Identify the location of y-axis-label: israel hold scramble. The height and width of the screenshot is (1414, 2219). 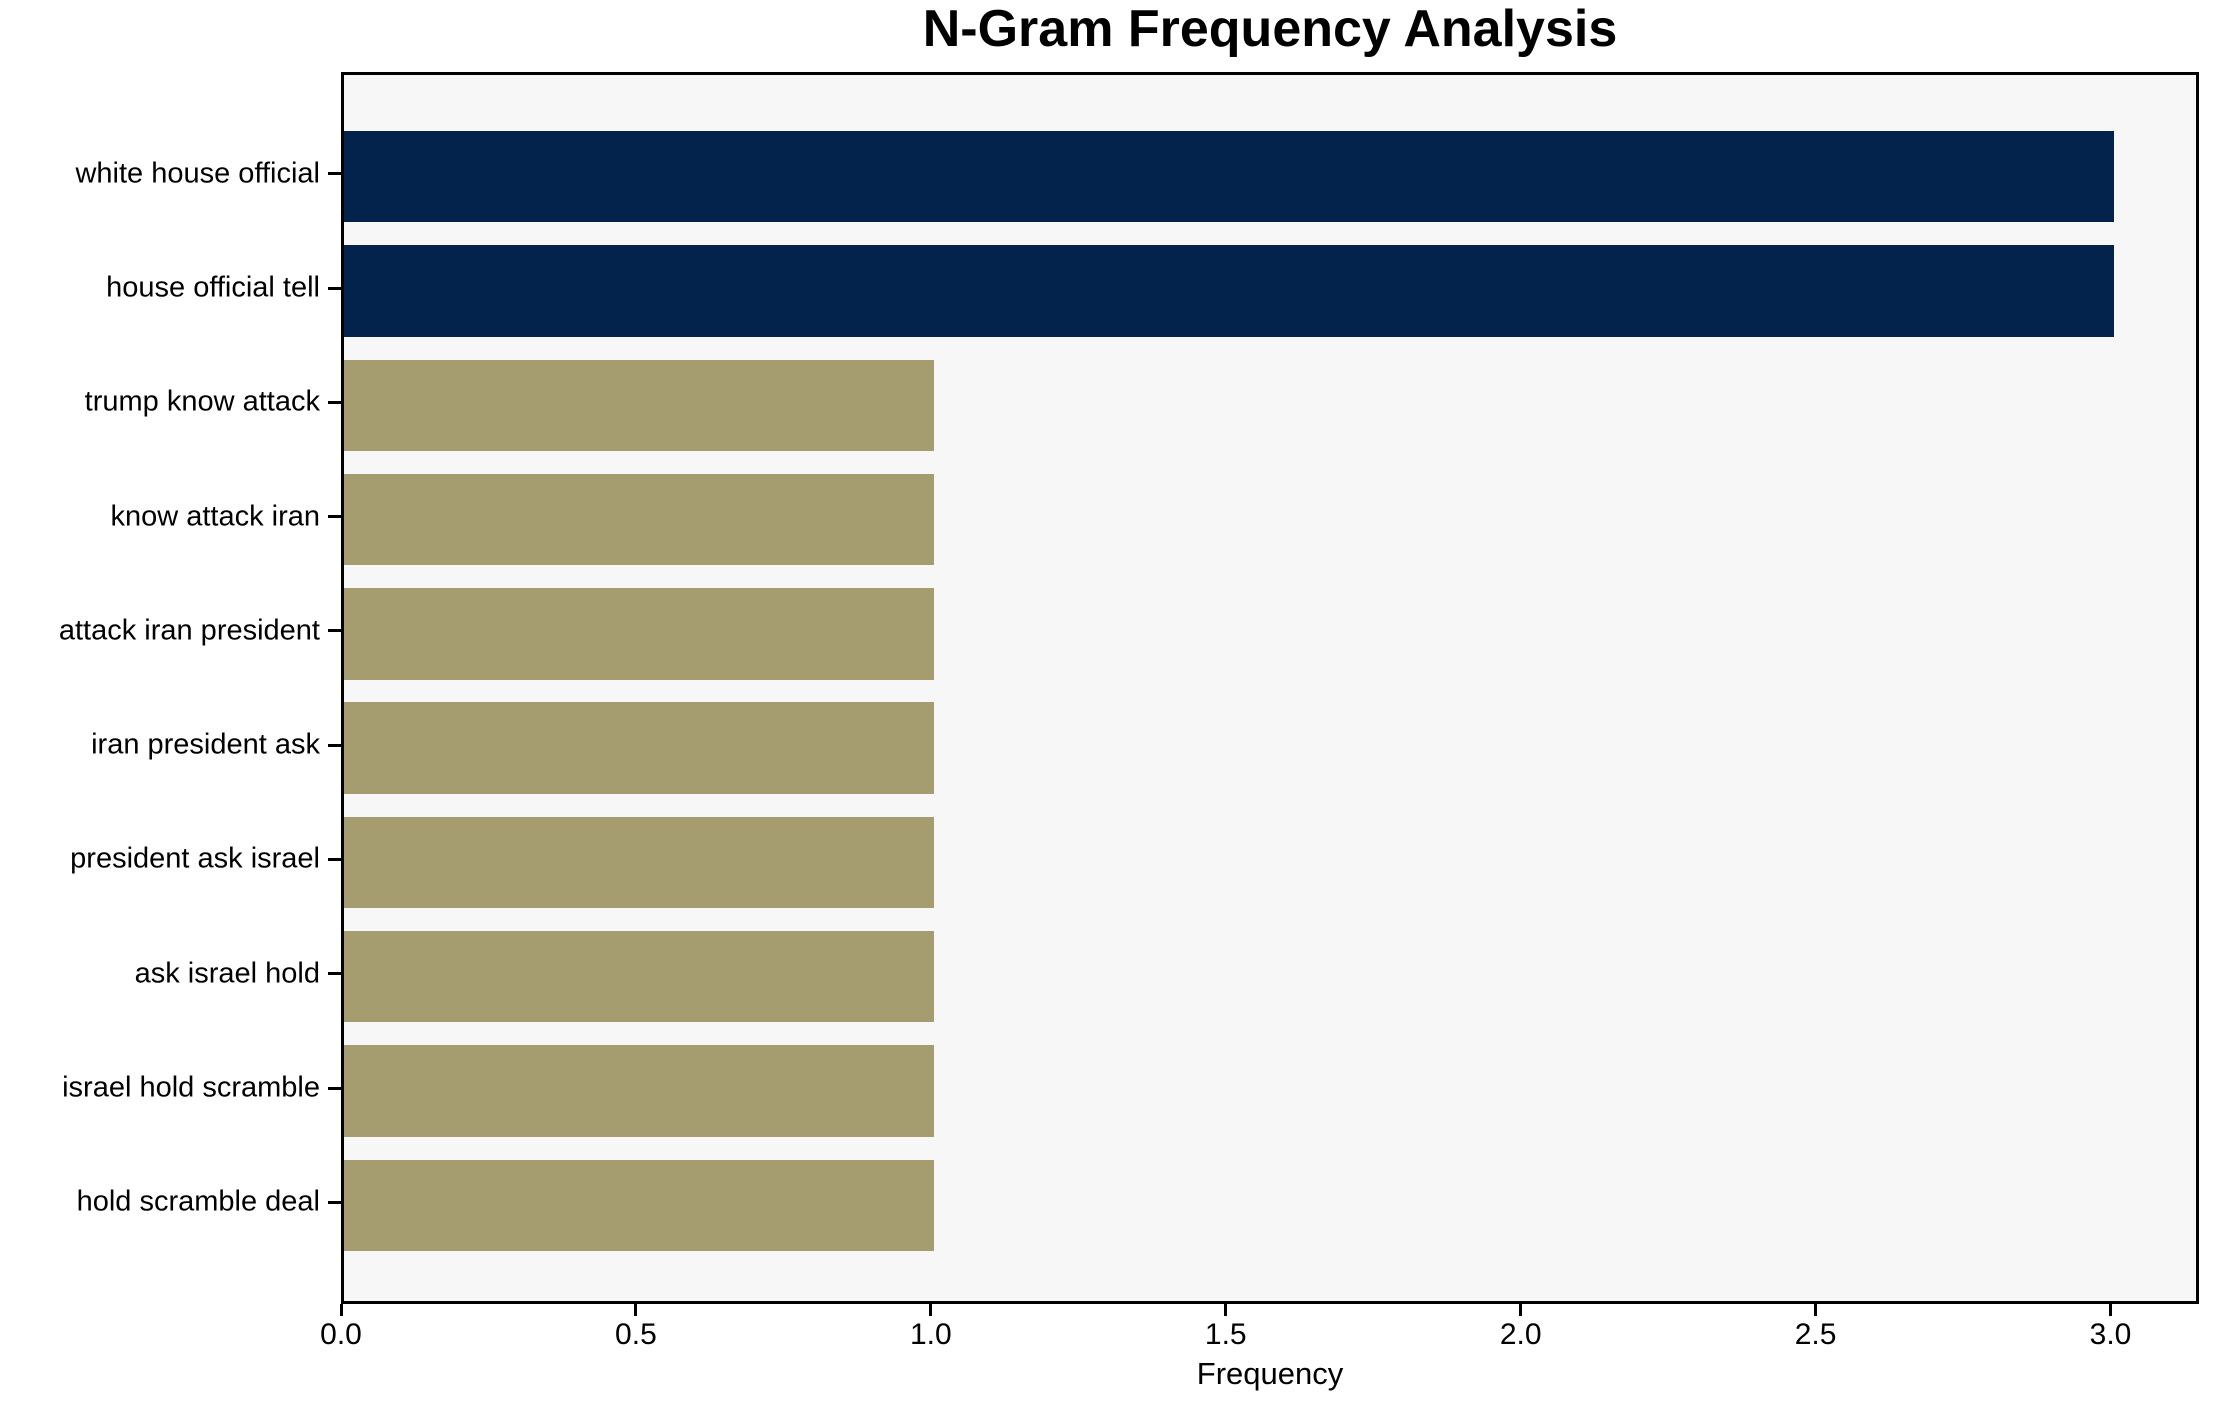
(191, 1087).